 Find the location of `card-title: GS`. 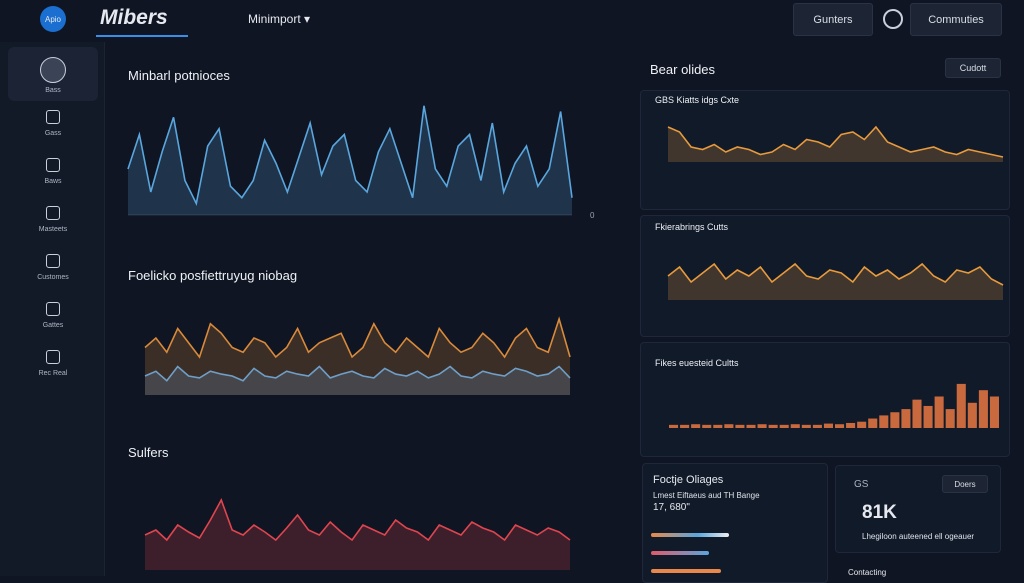

card-title: GS is located at coordinates (861, 484).